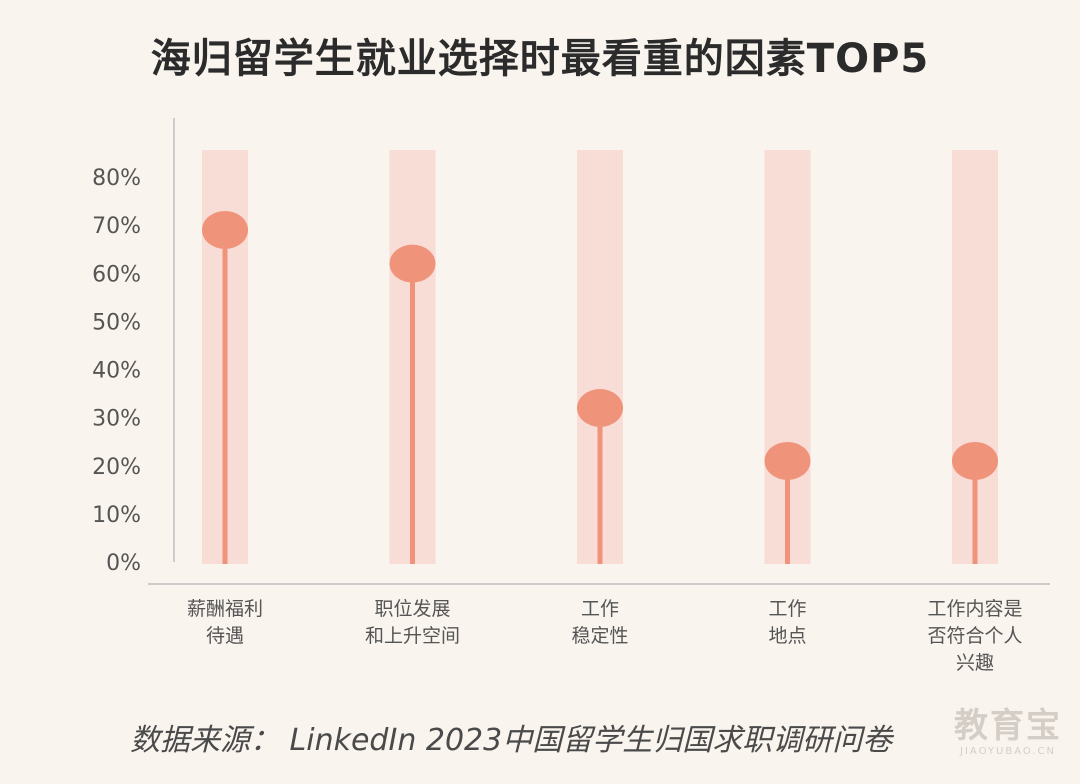 This screenshot has width=1080, height=784. Describe the element at coordinates (225, 636) in the screenshot. I see `x-category-label: 待遇` at that location.